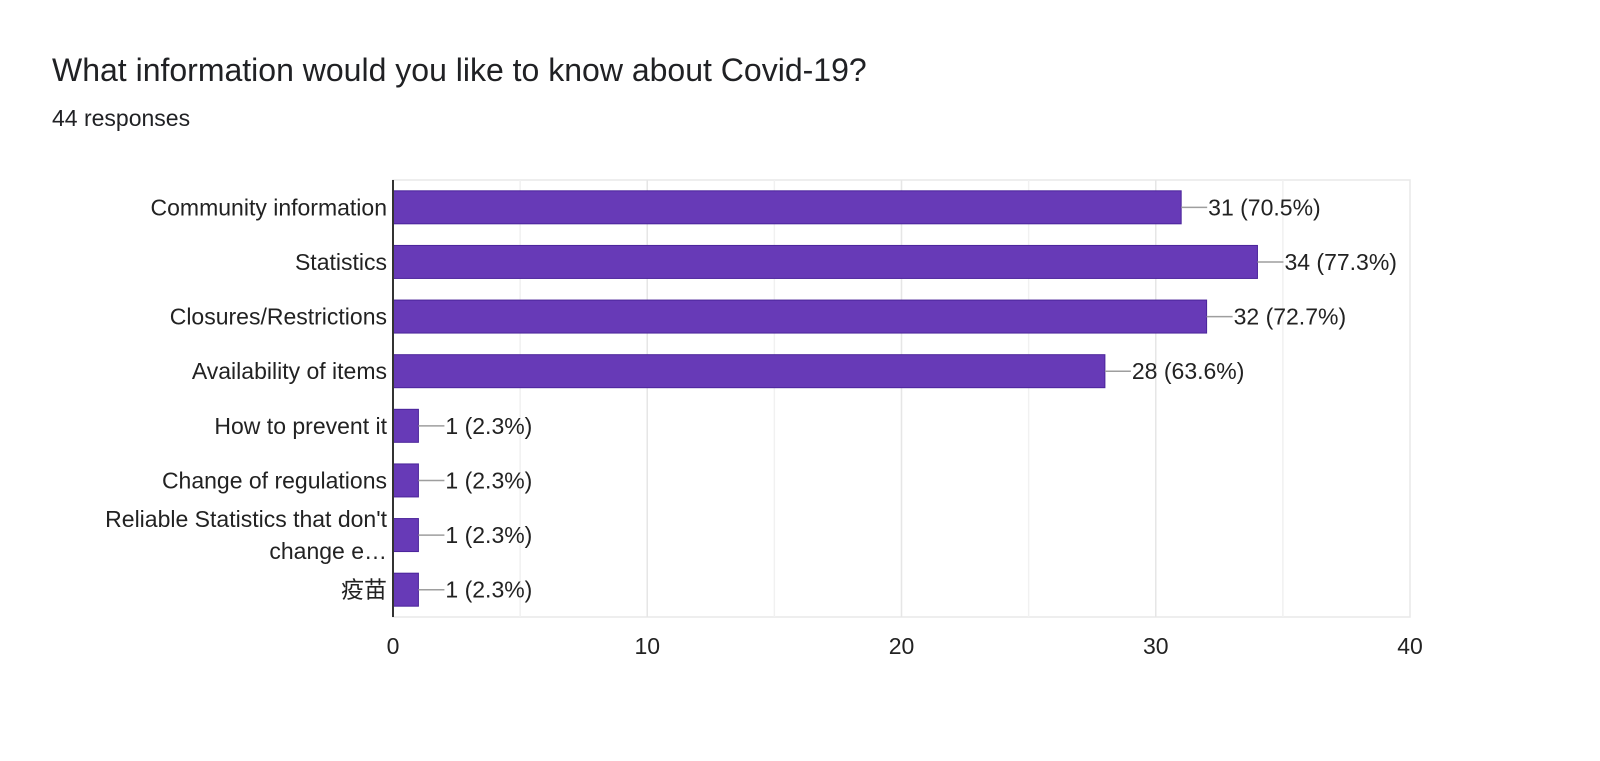 The image size is (1600, 761). I want to click on category-label: Reliable Statistics that don't, so click(246, 519).